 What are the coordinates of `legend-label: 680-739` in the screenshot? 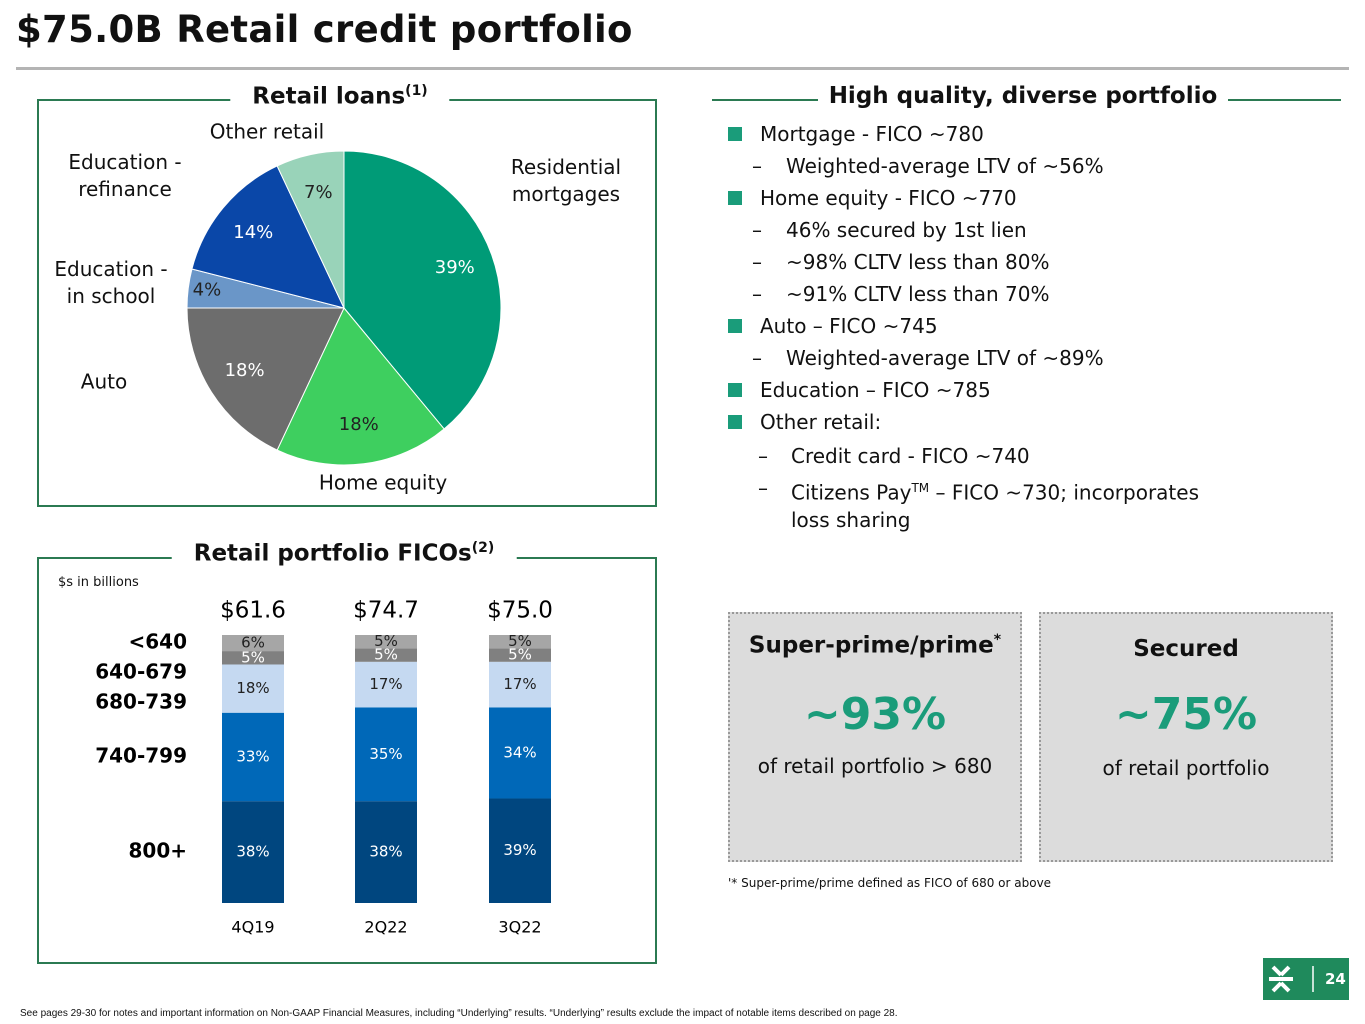 It's located at (141, 702).